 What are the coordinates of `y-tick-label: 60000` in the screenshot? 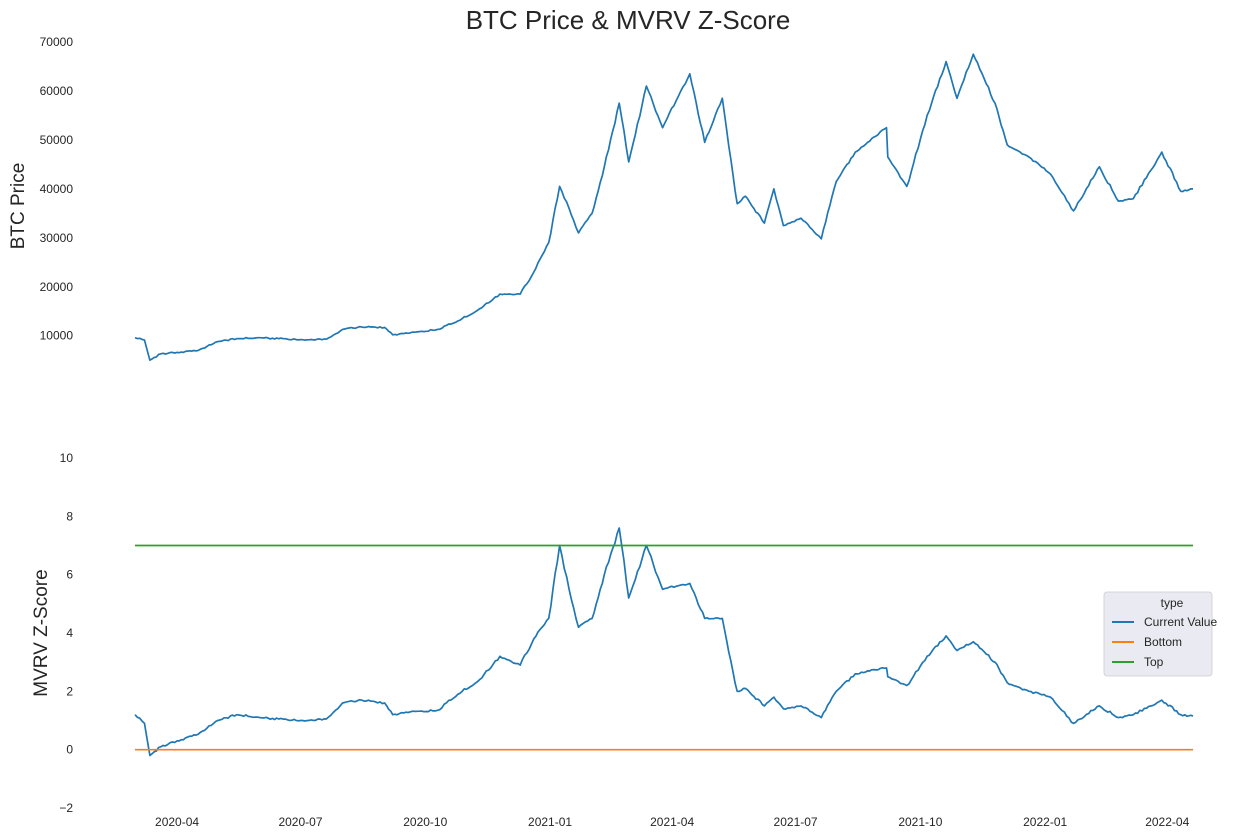 It's located at (57, 91).